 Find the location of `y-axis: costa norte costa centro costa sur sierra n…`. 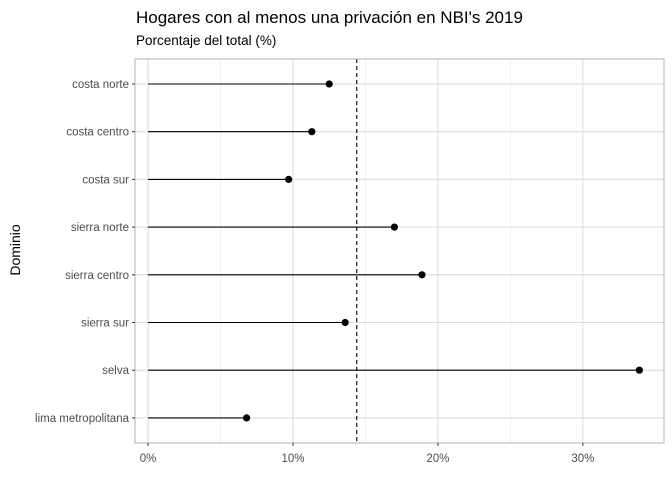

y-axis: costa norte costa centro costa sur sierra n… is located at coordinates (85, 252).